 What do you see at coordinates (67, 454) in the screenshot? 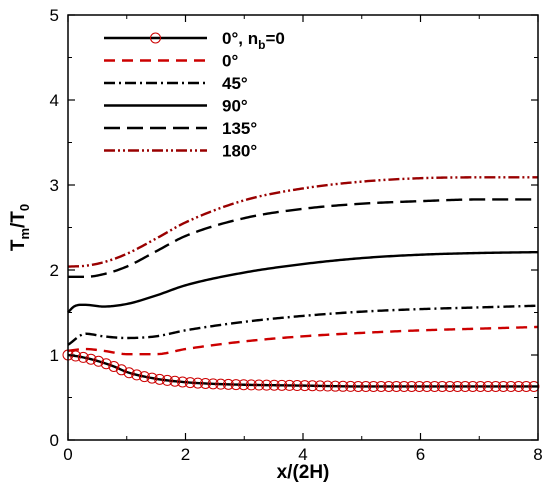
I see `x-tick-label: 0` at bounding box center [67, 454].